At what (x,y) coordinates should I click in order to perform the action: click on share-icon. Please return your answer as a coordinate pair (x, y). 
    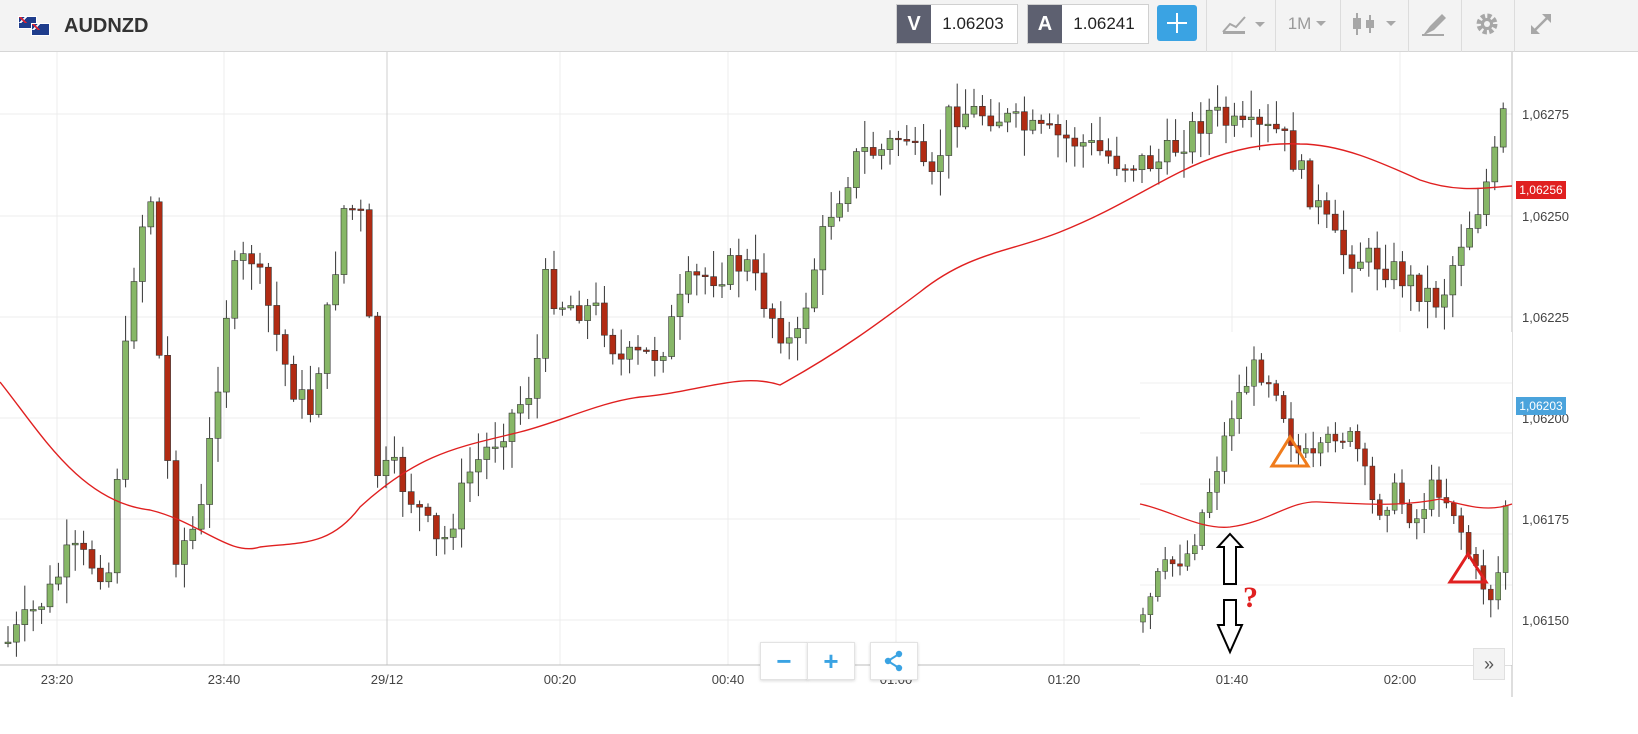
    Looking at the image, I should click on (893, 661).